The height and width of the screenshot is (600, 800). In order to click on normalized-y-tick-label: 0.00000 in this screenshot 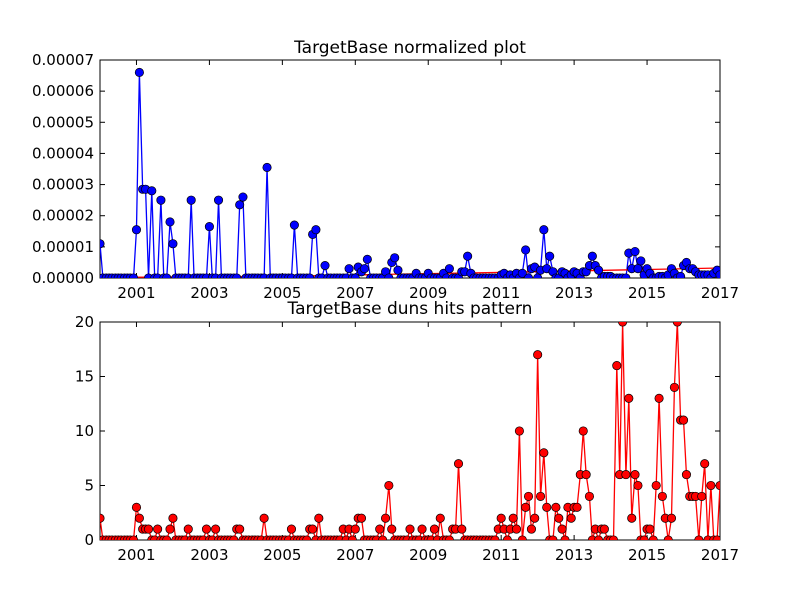, I will do `click(63, 278)`.